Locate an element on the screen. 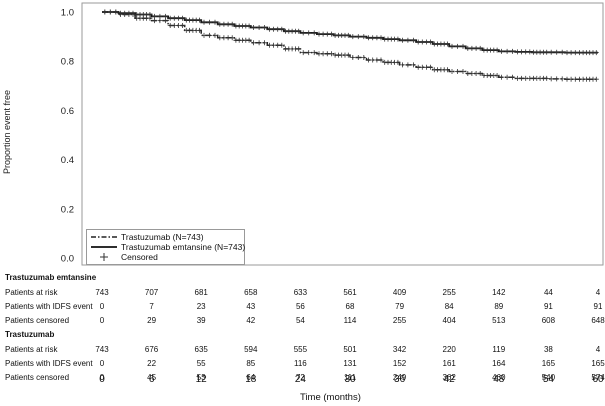 Image resolution: width=605 pixels, height=406 pixels. legend-solid-line-icon is located at coordinates (104, 247).